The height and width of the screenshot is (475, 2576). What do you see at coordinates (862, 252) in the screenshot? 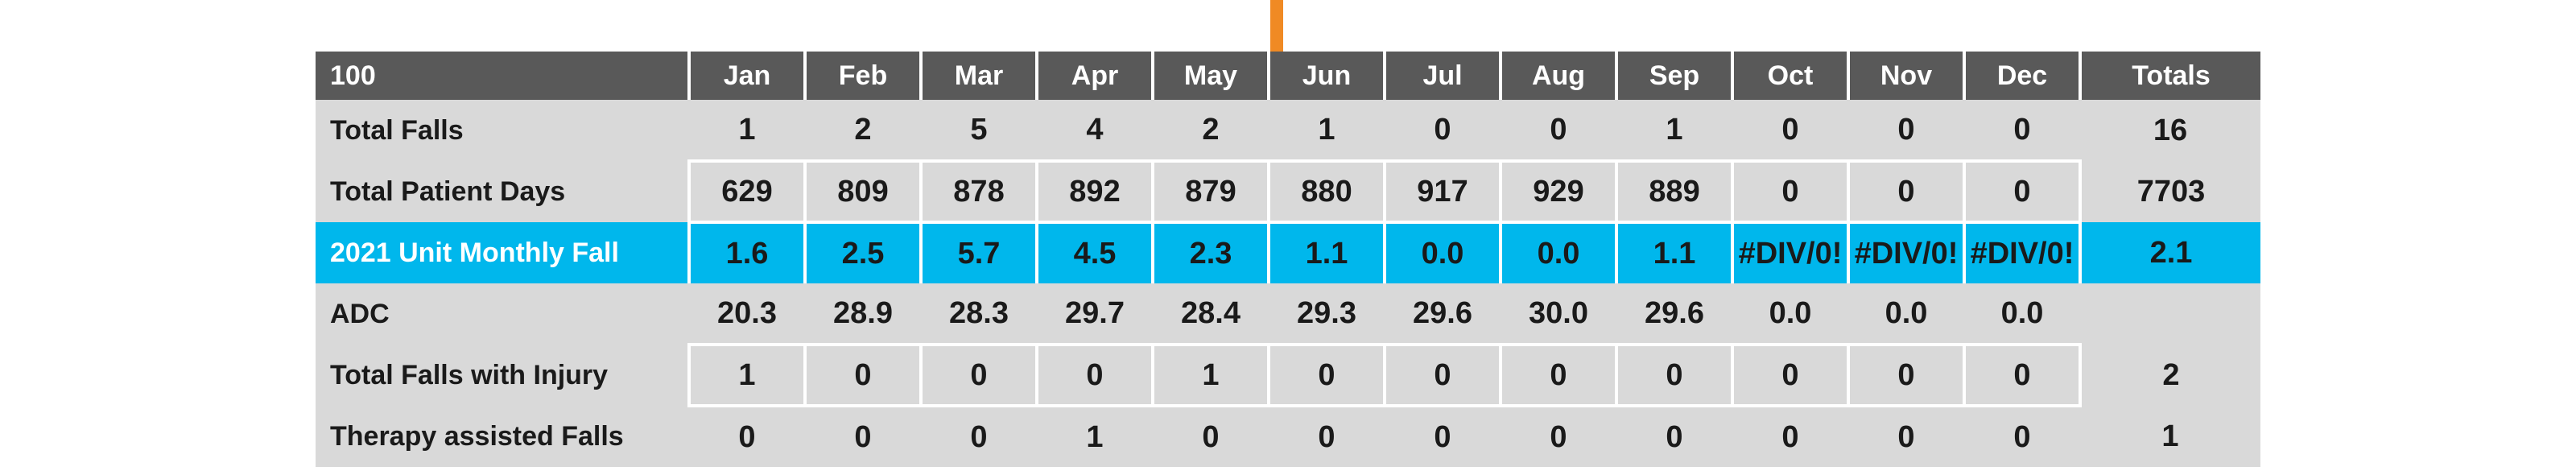
I see `table-cell: 2.5` at bounding box center [862, 252].